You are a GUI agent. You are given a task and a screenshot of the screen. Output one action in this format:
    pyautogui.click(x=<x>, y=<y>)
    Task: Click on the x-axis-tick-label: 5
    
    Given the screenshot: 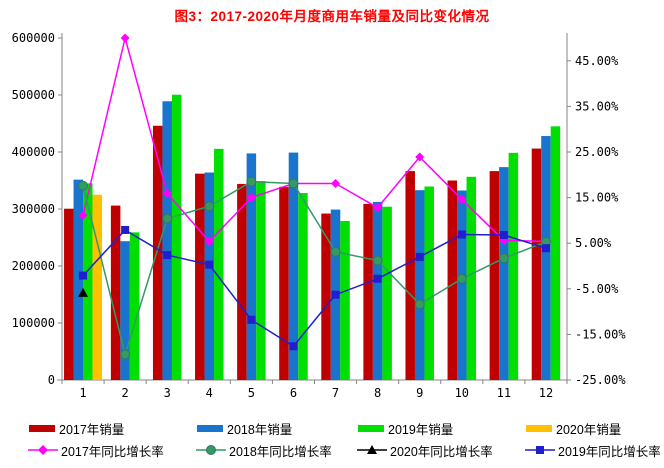 What is the action you would take?
    pyautogui.click(x=251, y=393)
    